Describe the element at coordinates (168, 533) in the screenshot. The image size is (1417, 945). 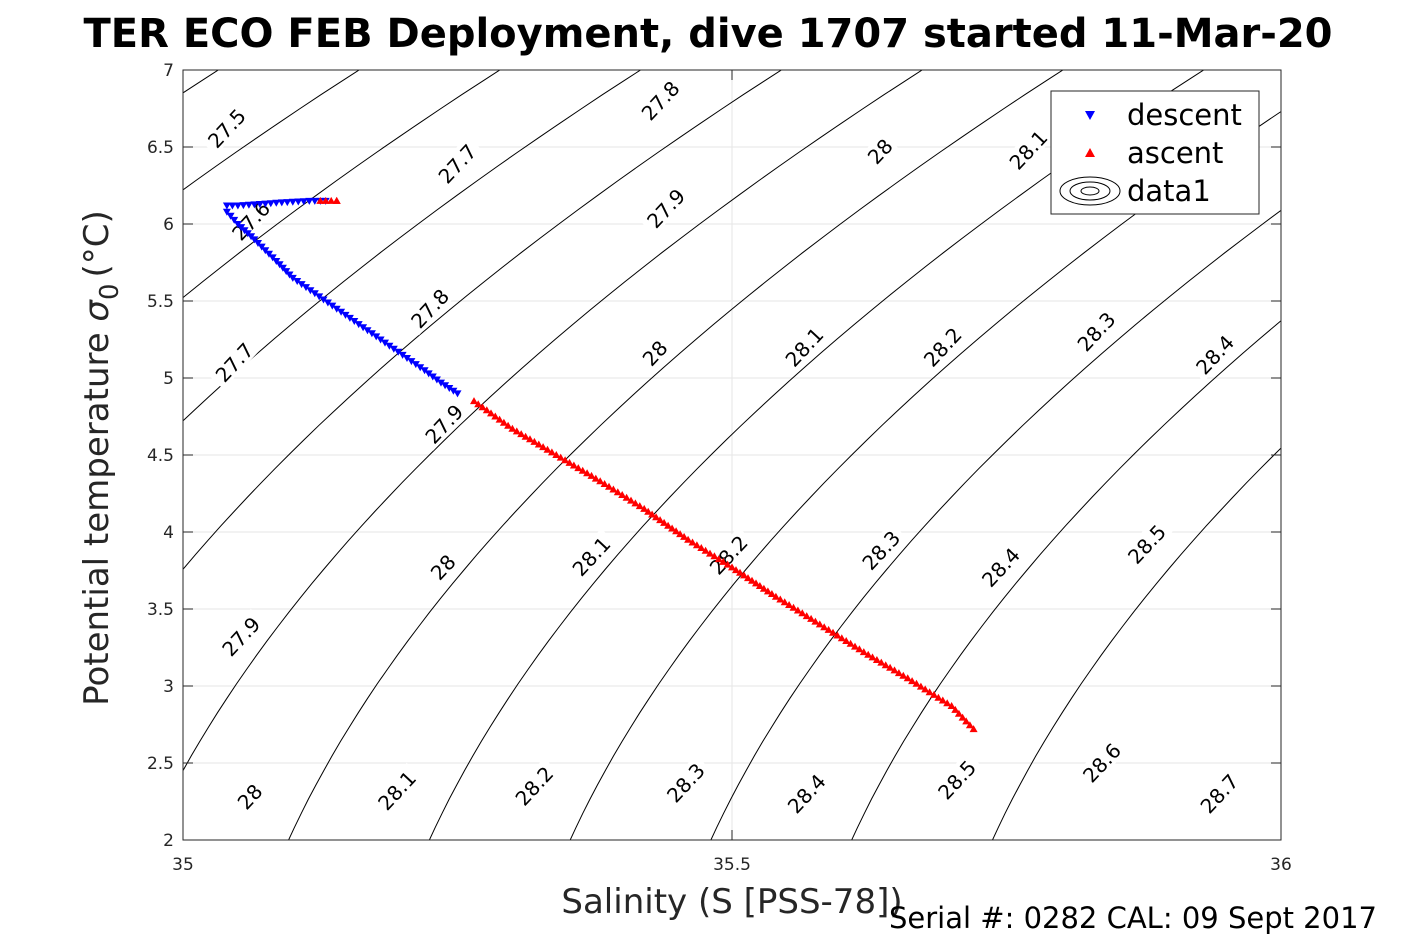
I see `y-tick-label-4: 4` at that location.